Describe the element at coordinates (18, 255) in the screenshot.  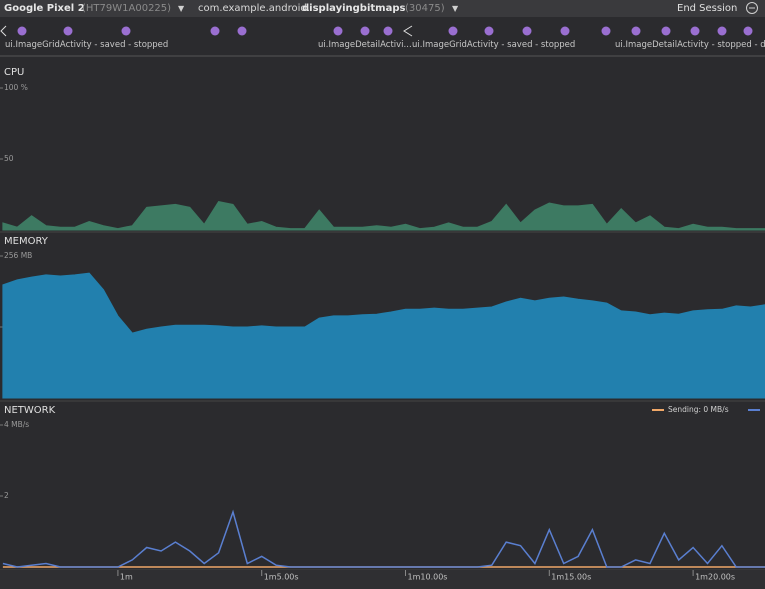
I see `y-tick-label: 256 MB` at that location.